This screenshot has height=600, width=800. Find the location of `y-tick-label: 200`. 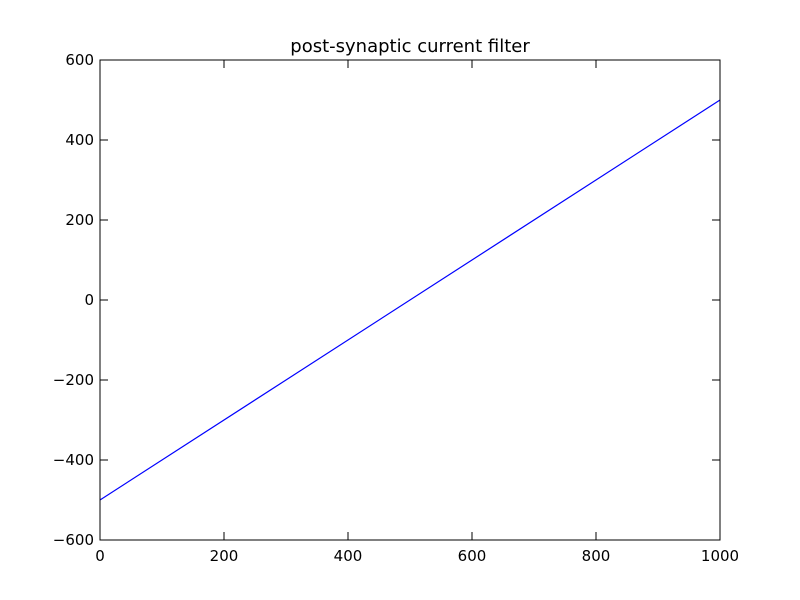

y-tick-label: 200 is located at coordinates (79, 220).